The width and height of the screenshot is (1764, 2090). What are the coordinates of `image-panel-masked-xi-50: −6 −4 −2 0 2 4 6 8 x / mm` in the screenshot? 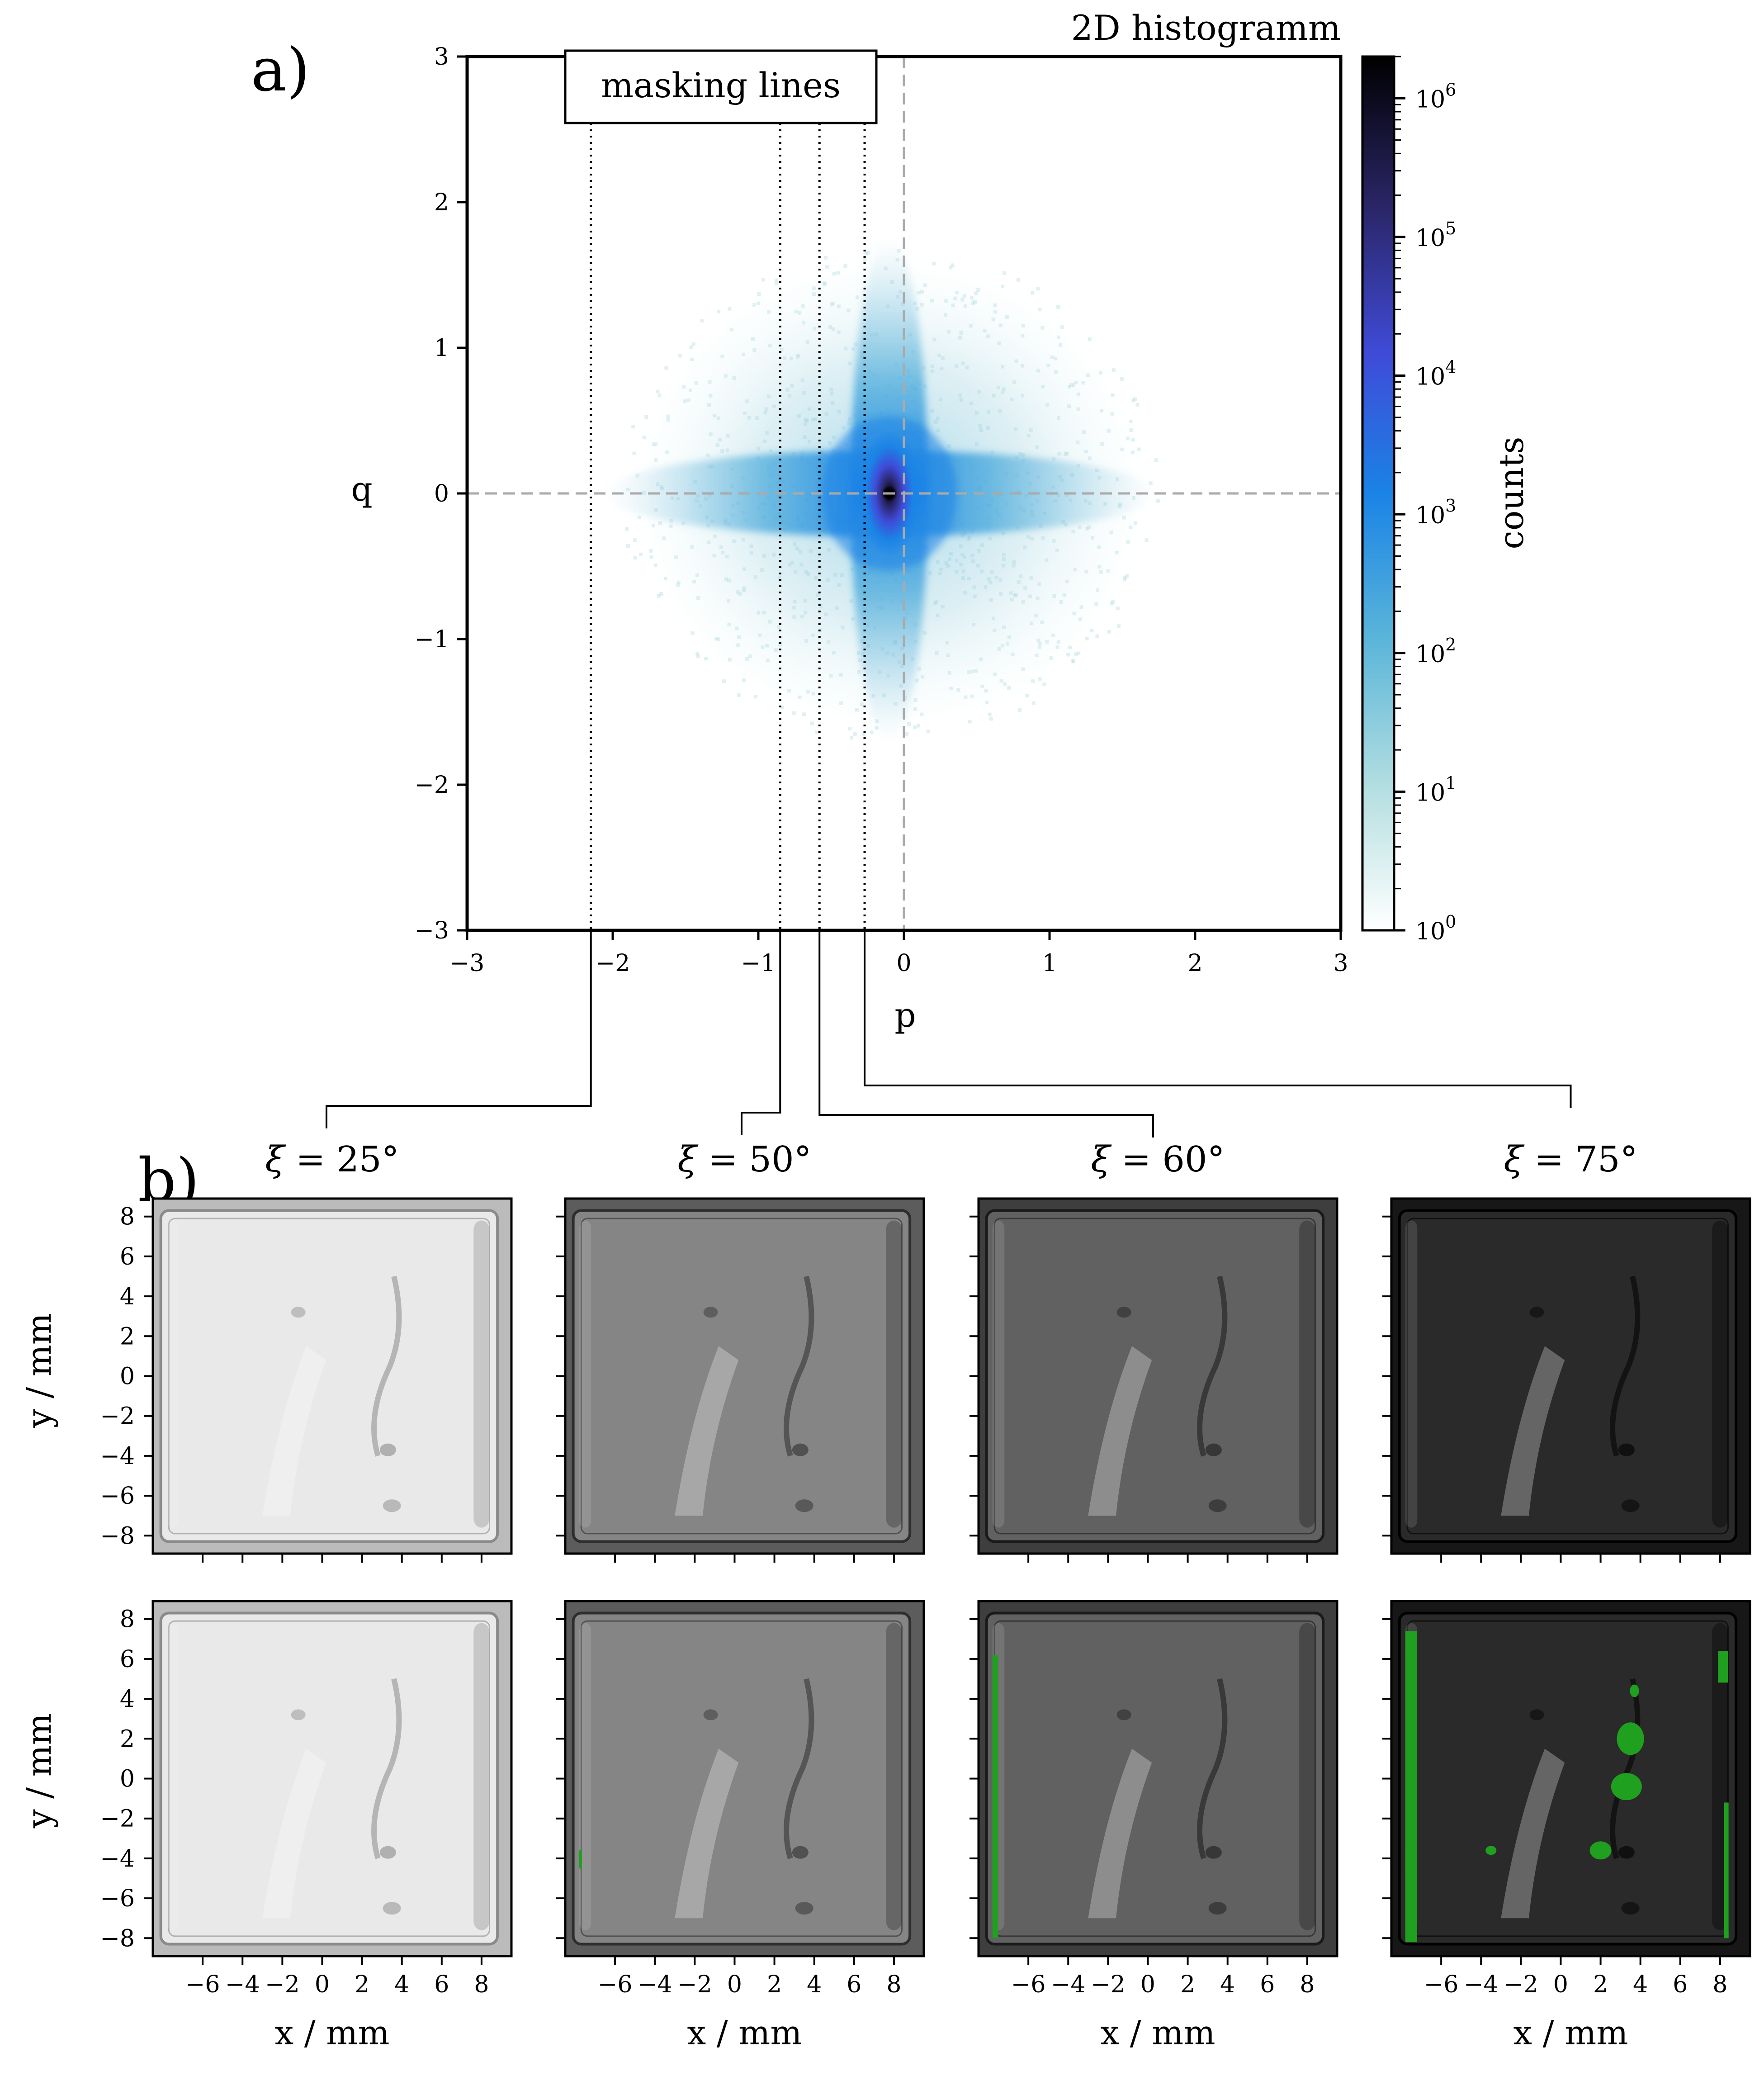 It's located at (740, 1826).